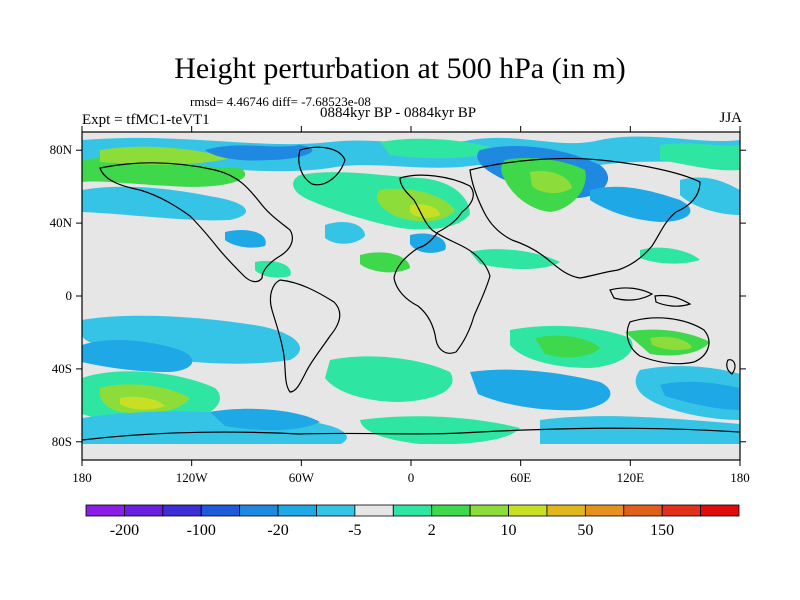  I want to click on rmsd-diff-stats: rmsd= 4.46746 diff= -7.68523e-08, so click(280, 101).